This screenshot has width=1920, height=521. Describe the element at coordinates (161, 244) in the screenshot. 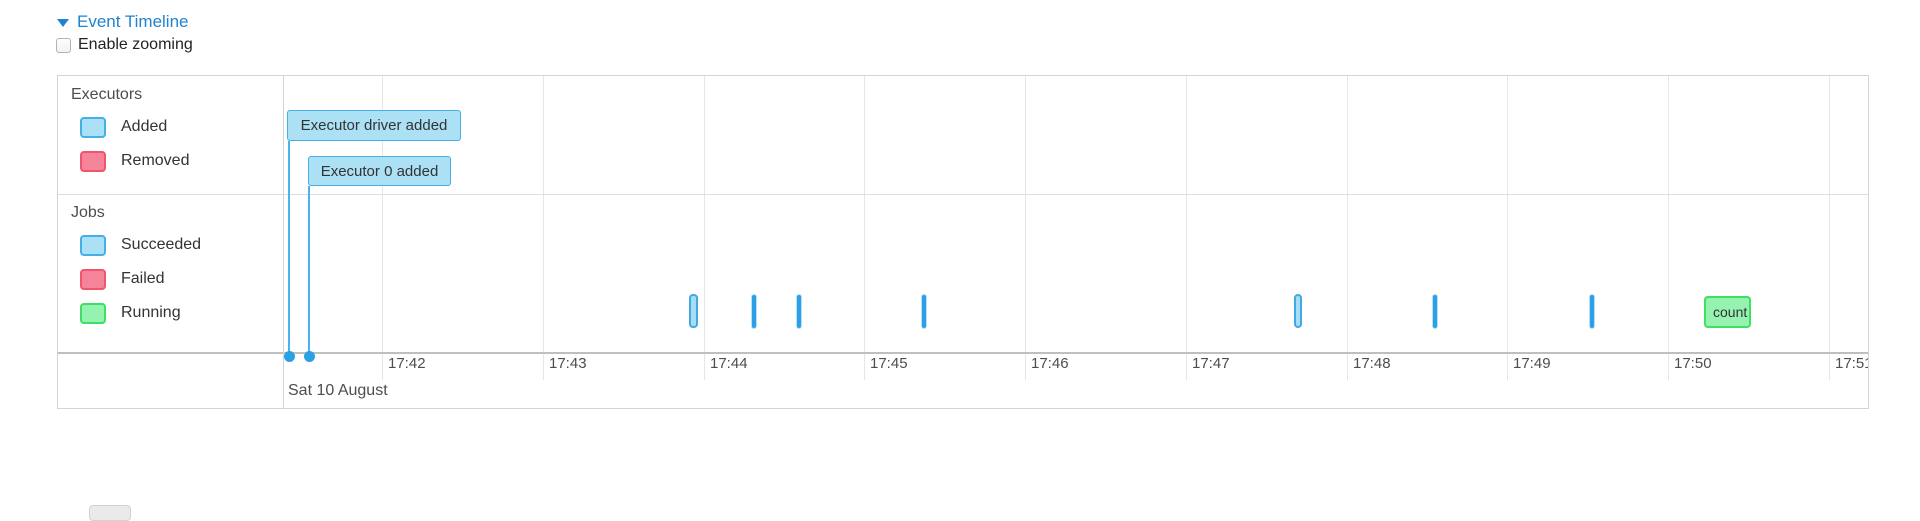

I see `legend-label-succeeded: Succeeded` at that location.